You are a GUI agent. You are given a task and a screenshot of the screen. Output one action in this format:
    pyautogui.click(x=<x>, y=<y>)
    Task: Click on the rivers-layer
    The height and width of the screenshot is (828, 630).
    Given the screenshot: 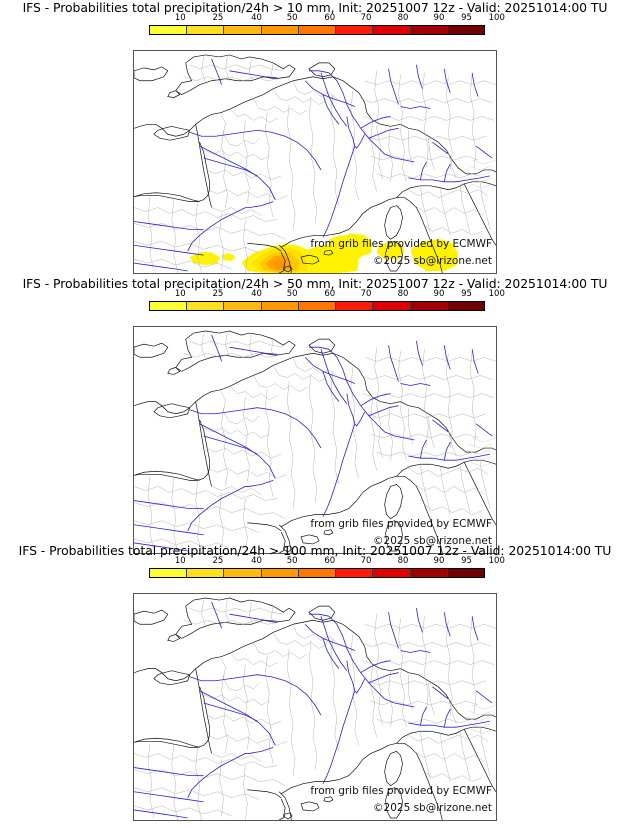 What is the action you would take?
    pyautogui.click(x=313, y=165)
    